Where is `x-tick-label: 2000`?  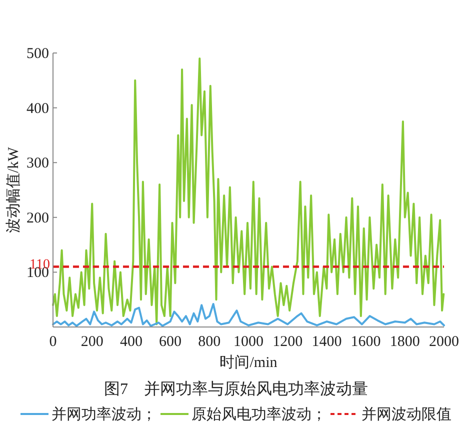
x-tick-label: 2000 is located at coordinates (444, 342).